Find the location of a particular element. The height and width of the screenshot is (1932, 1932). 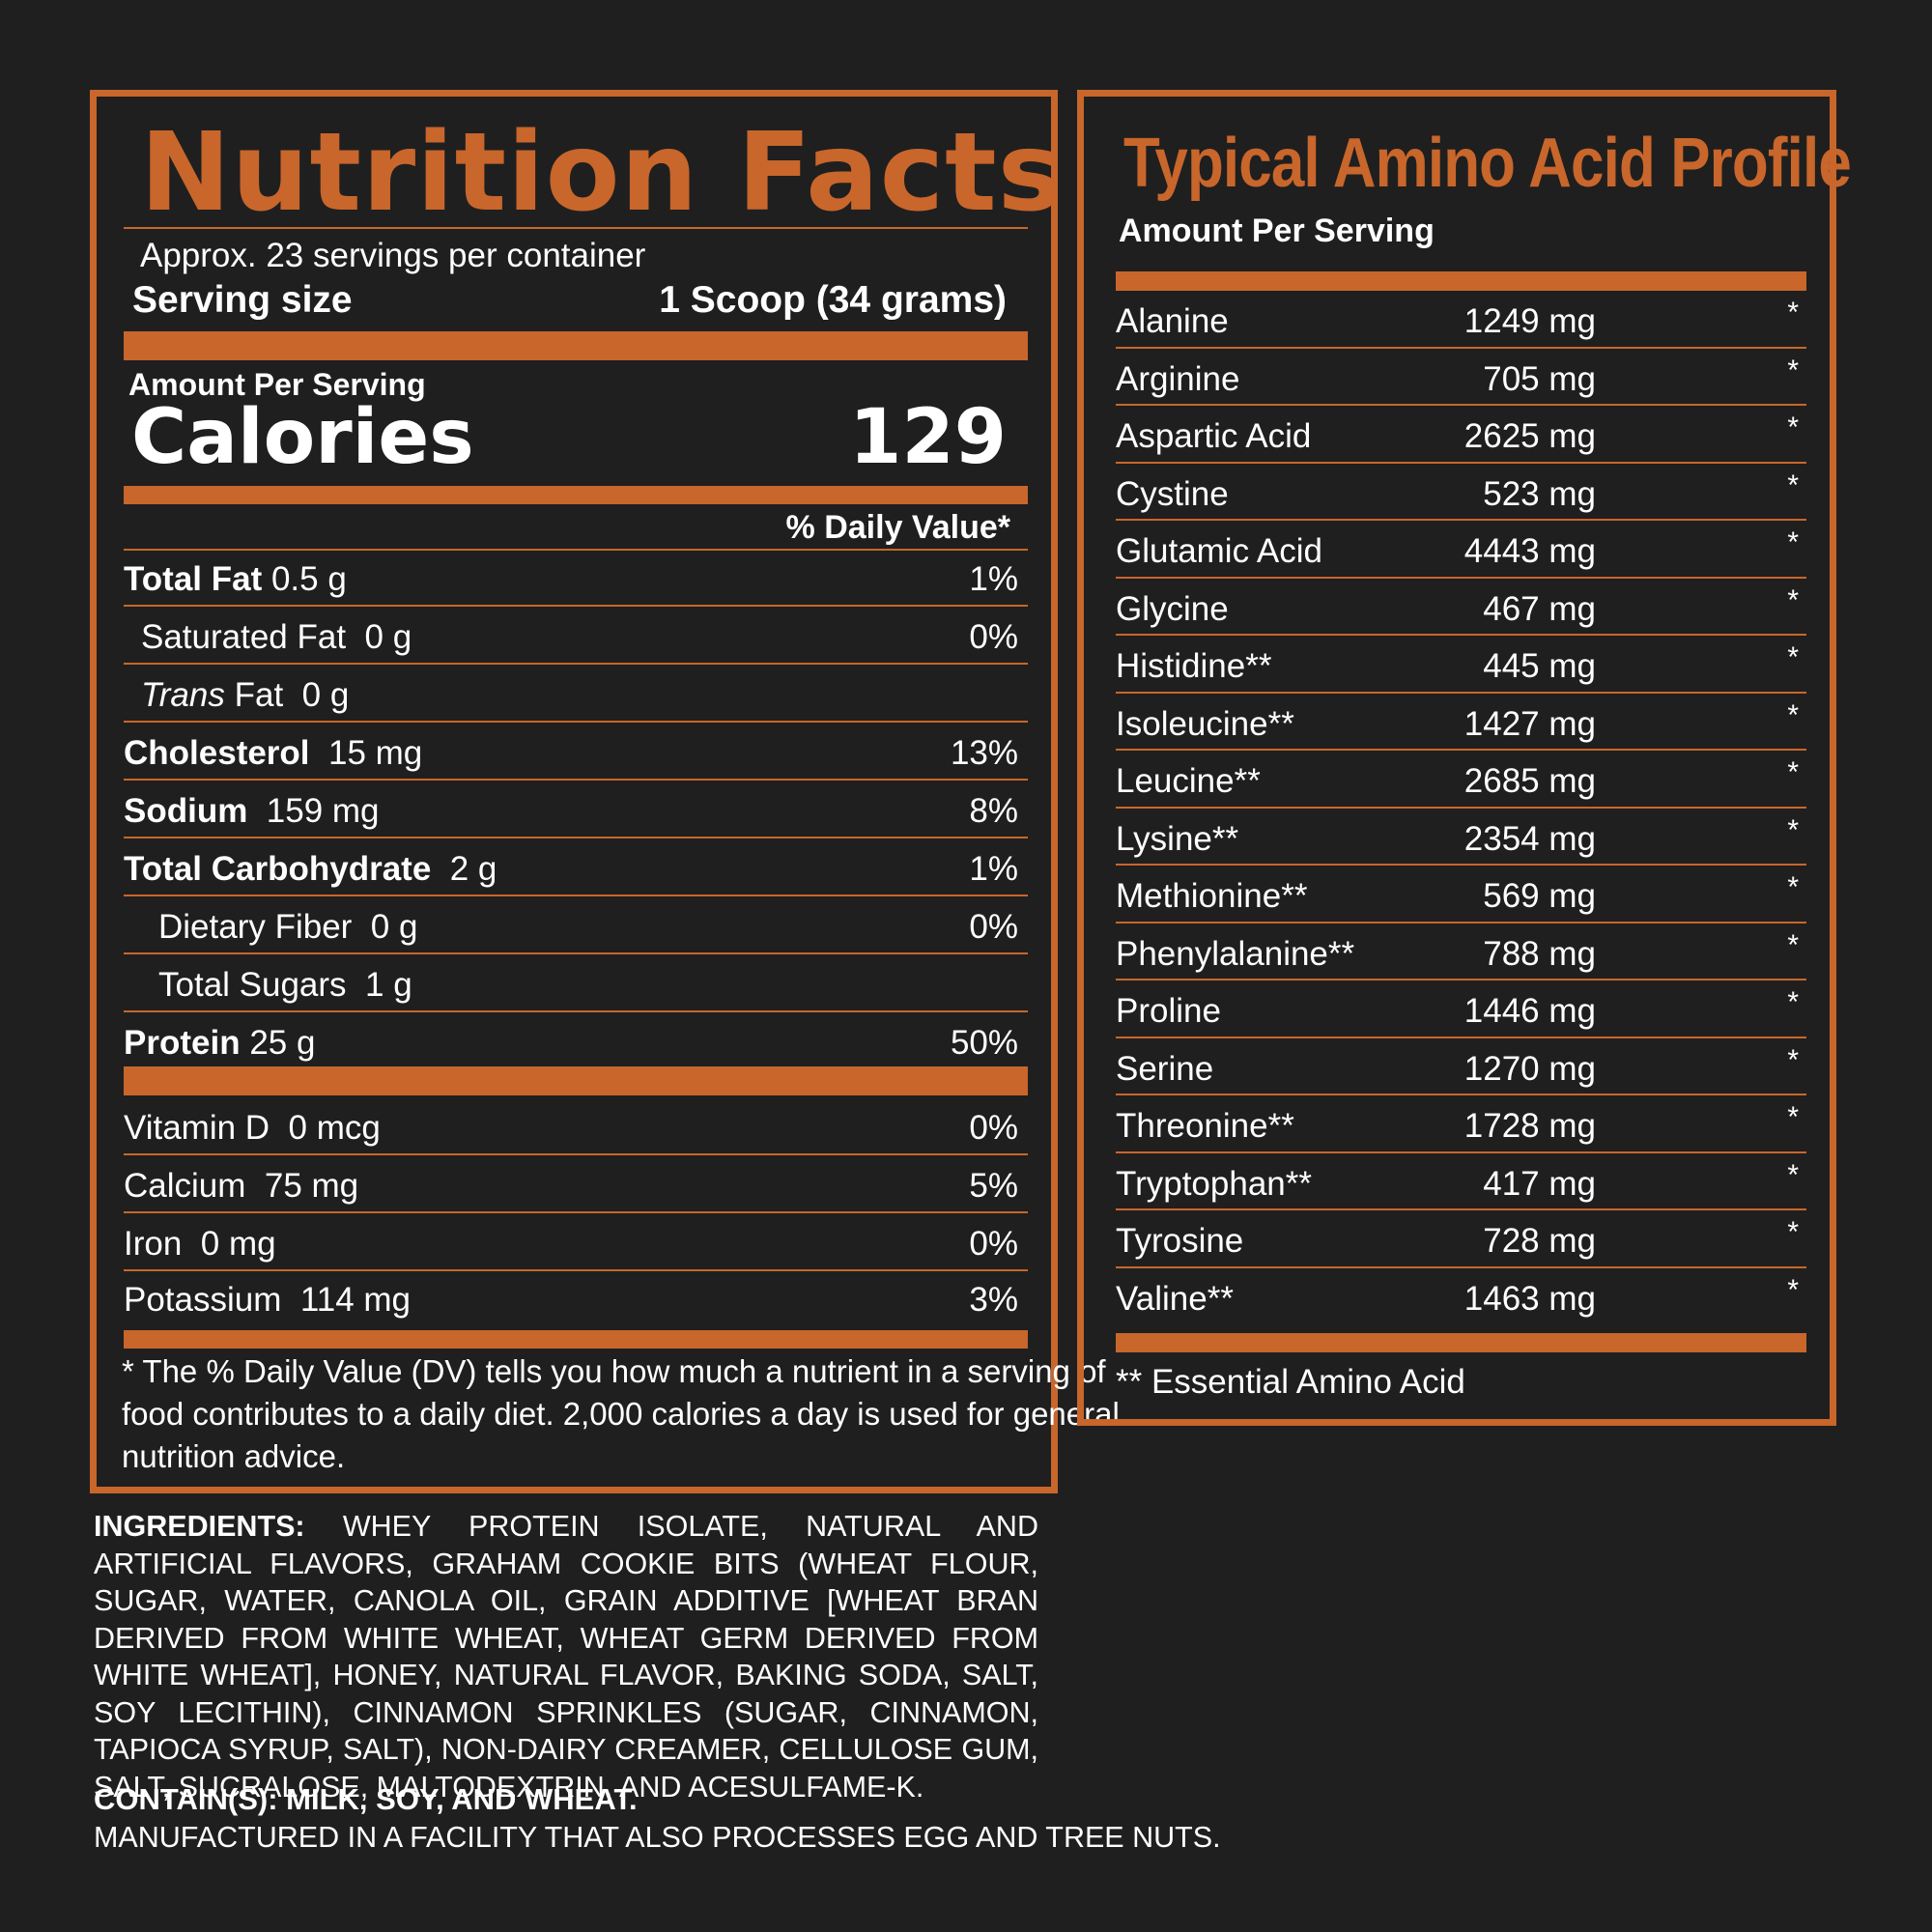

vitamin-dv: 0% is located at coordinates (993, 1128).